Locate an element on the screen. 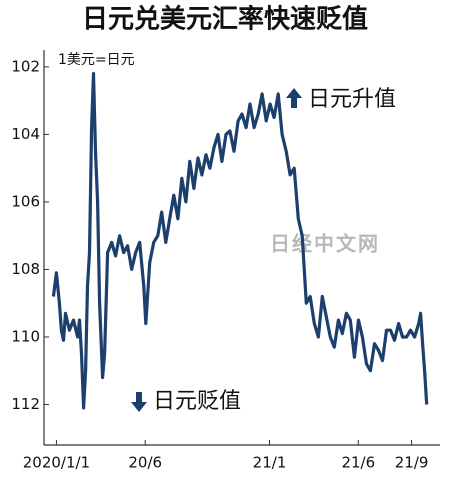 This screenshot has width=450, height=480. up-arrow is located at coordinates (294, 98).